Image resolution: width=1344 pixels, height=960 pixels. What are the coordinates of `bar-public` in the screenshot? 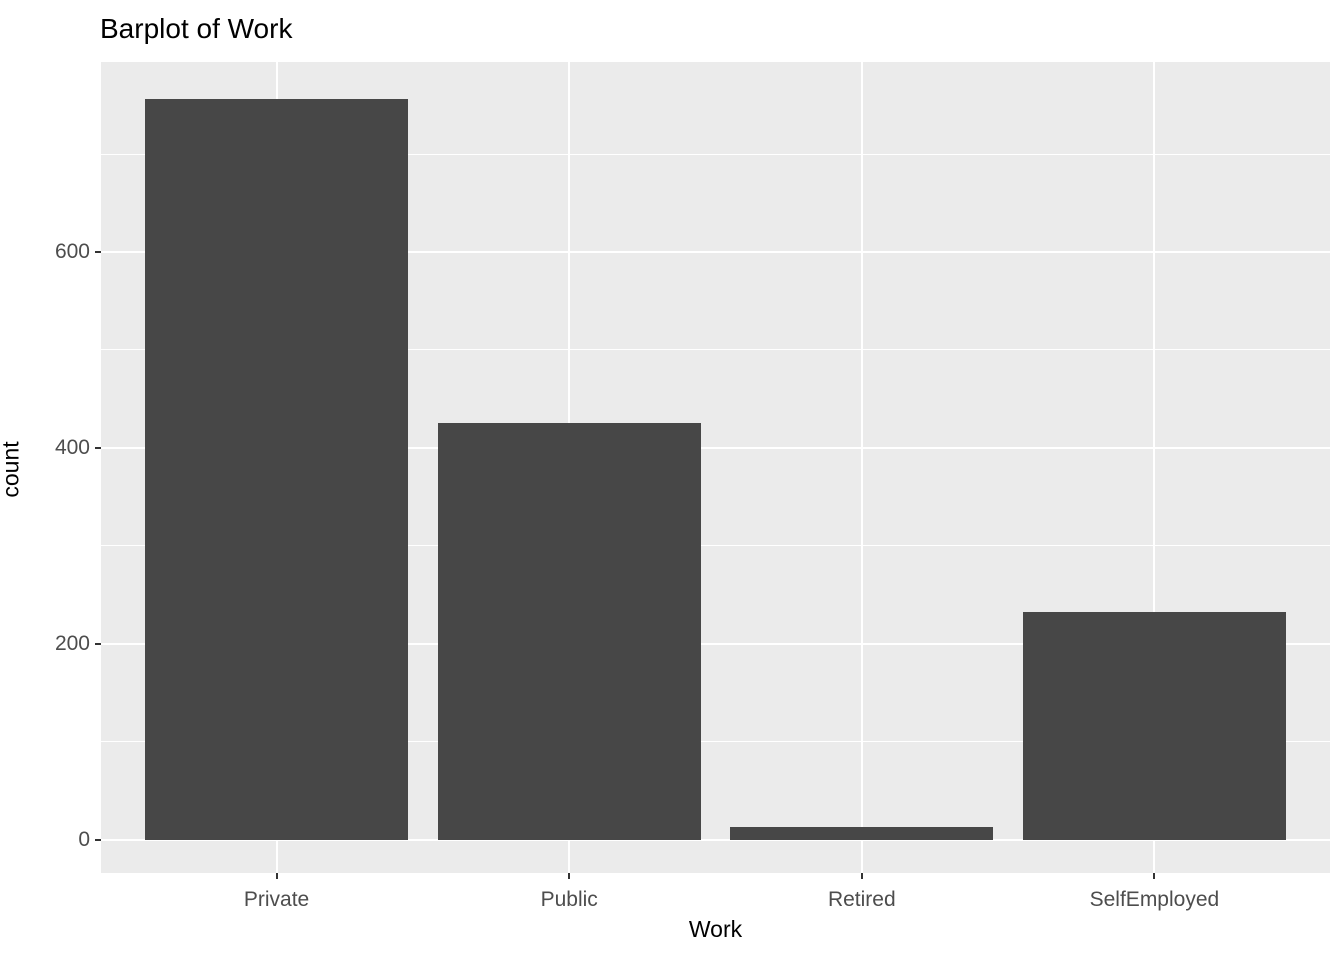 It's located at (569, 631).